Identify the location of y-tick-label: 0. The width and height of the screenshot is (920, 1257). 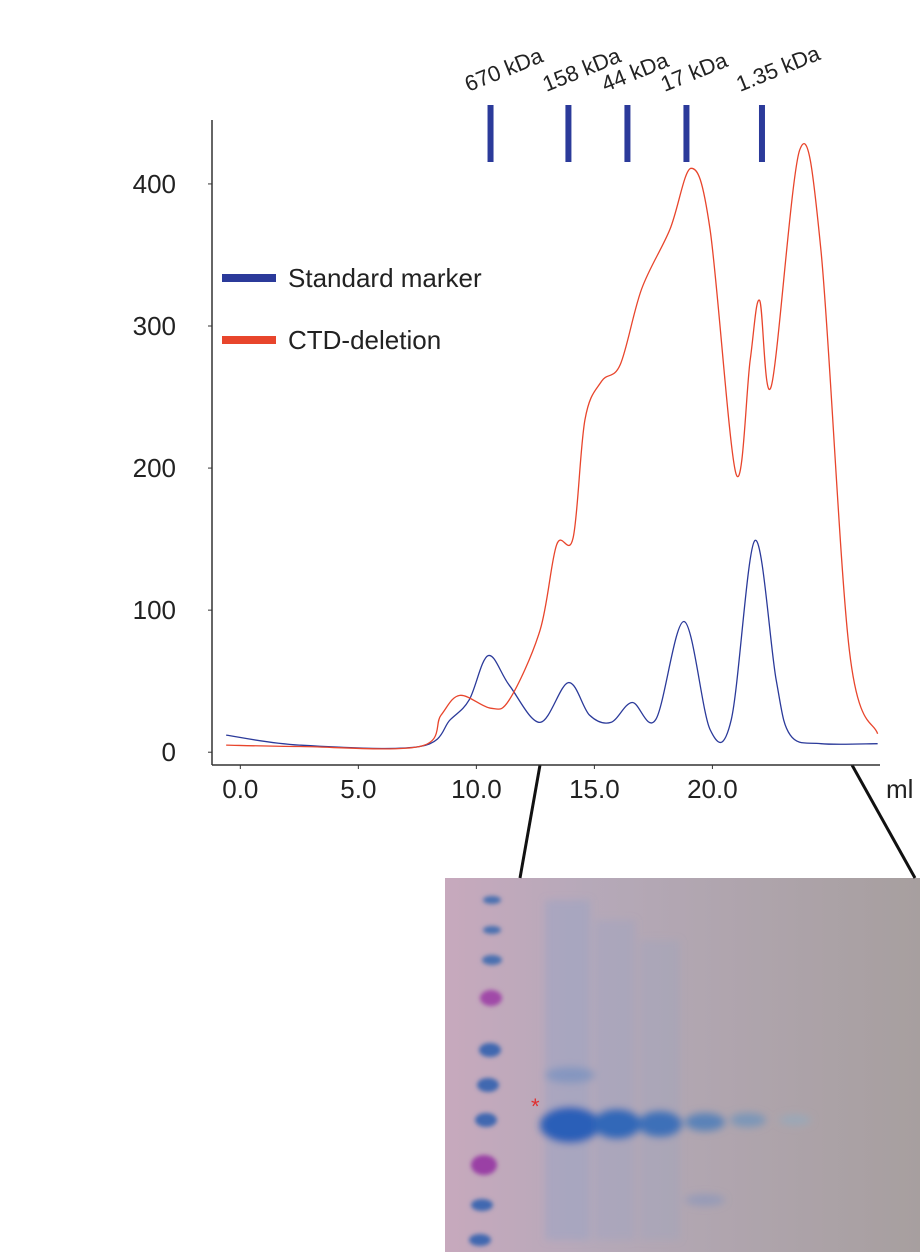
(169, 752).